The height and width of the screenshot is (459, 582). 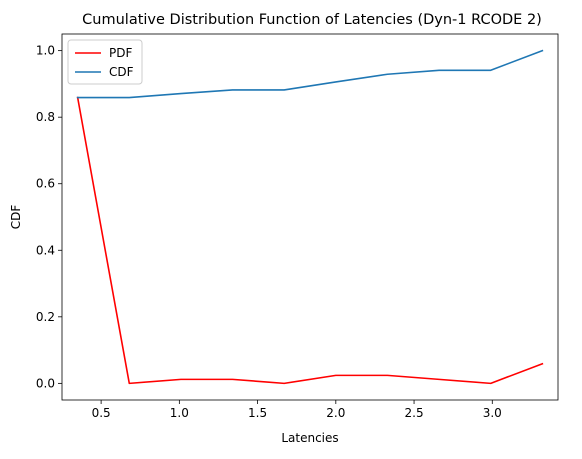 What do you see at coordinates (45, 184) in the screenshot?
I see `y-tick-label: 0.6` at bounding box center [45, 184].